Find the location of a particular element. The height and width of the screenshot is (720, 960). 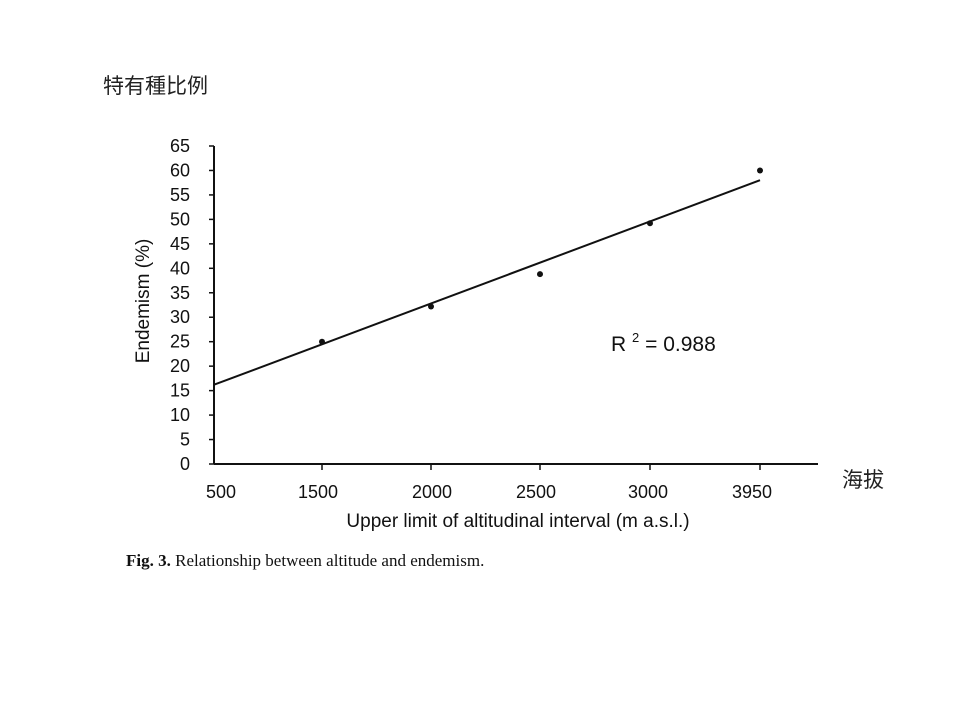

x-tick-label: 3950 is located at coordinates (752, 492).